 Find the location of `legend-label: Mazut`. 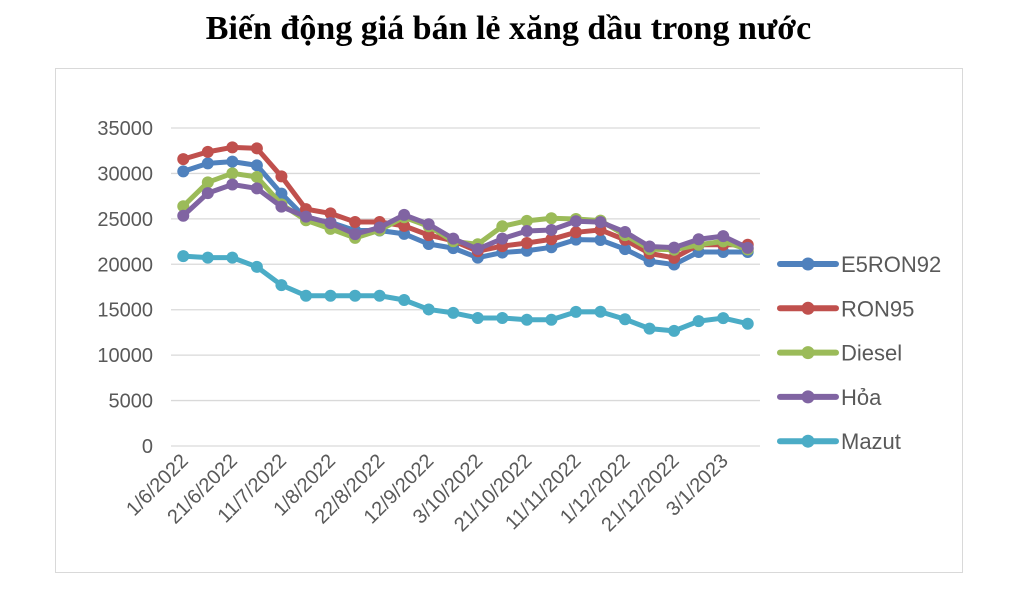

legend-label: Mazut is located at coordinates (871, 441).